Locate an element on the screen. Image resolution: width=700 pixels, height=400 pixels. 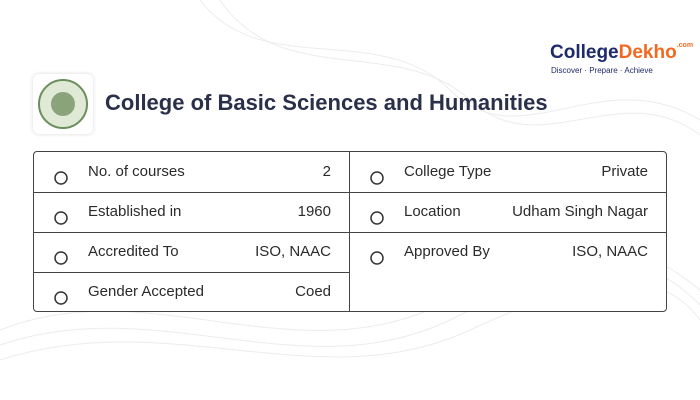
college-title: College of Basic Sciences and Humanities is located at coordinates (326, 102).